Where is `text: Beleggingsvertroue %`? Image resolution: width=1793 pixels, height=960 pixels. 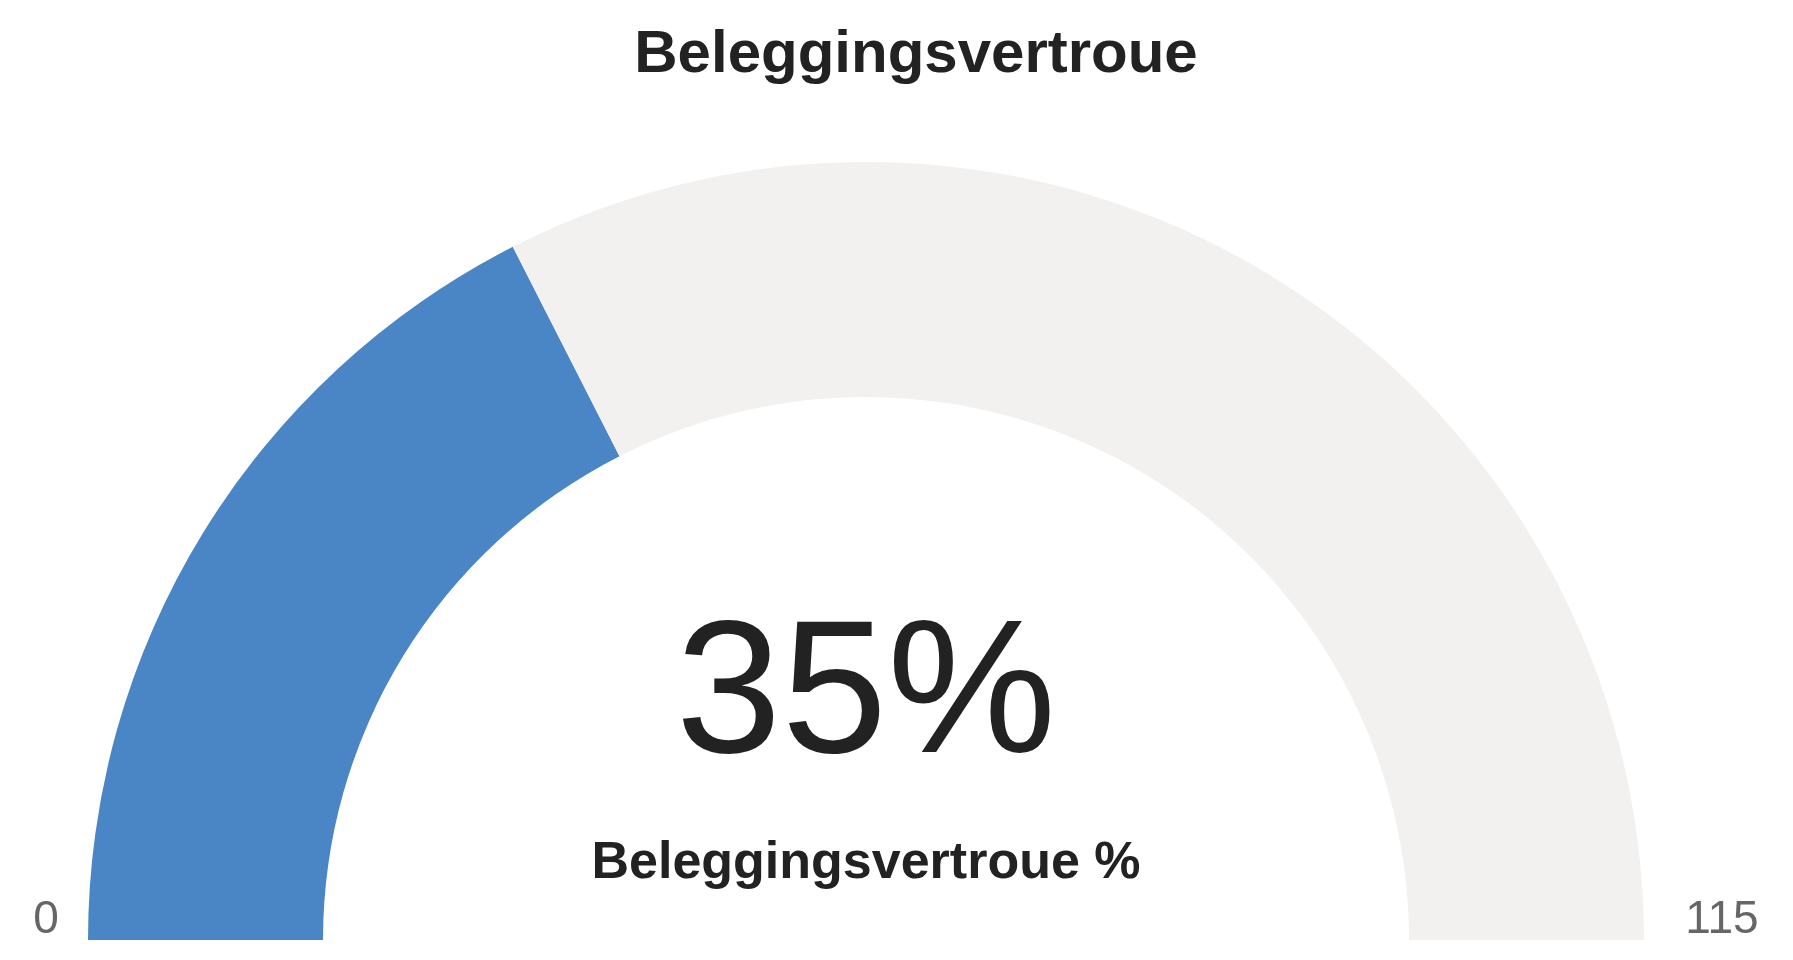
text: Beleggingsvertroue % is located at coordinates (866, 860).